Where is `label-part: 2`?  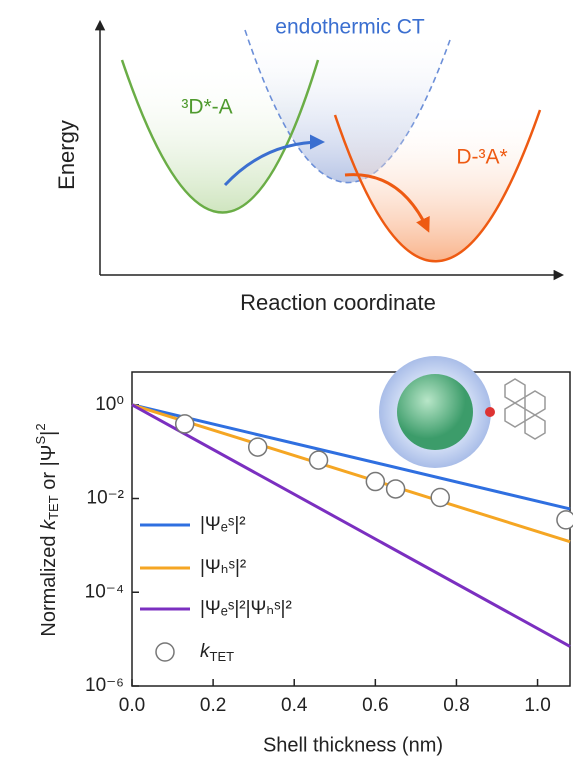
label-part: 2 is located at coordinates (40, 426).